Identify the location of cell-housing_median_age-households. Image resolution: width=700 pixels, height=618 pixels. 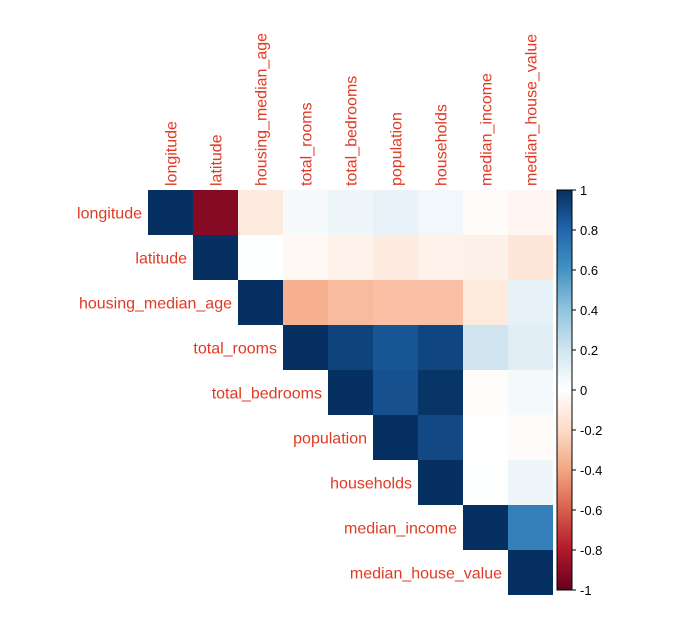
(440, 302).